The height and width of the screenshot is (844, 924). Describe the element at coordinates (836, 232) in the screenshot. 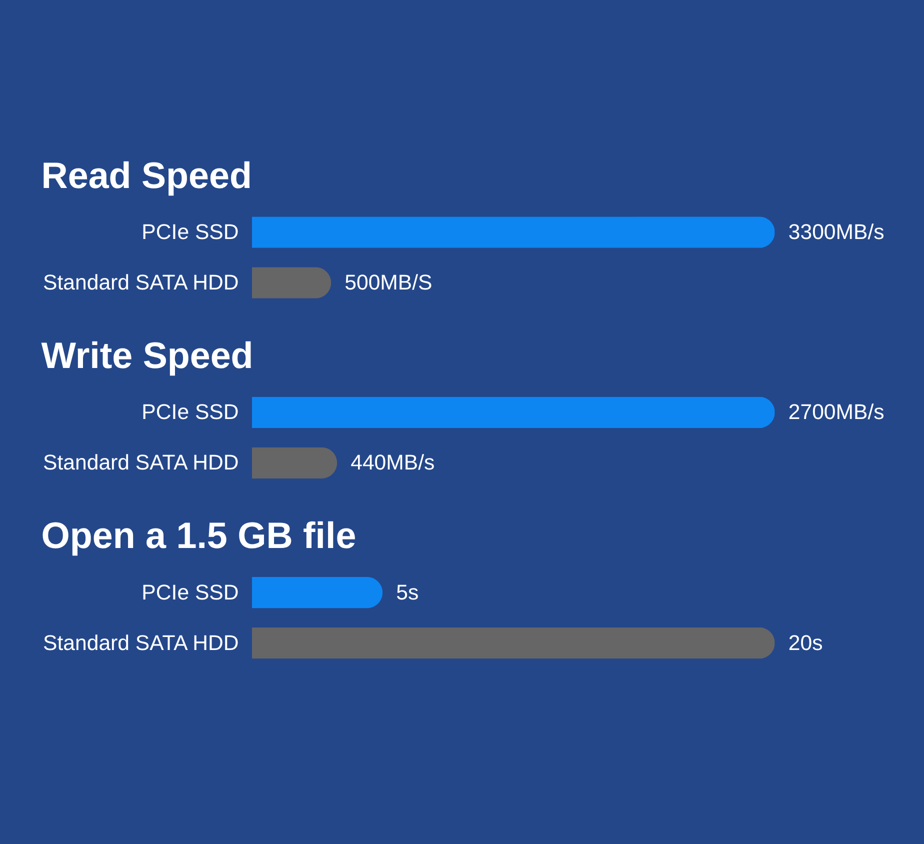

I see `data-label: 3300MB/s` at that location.